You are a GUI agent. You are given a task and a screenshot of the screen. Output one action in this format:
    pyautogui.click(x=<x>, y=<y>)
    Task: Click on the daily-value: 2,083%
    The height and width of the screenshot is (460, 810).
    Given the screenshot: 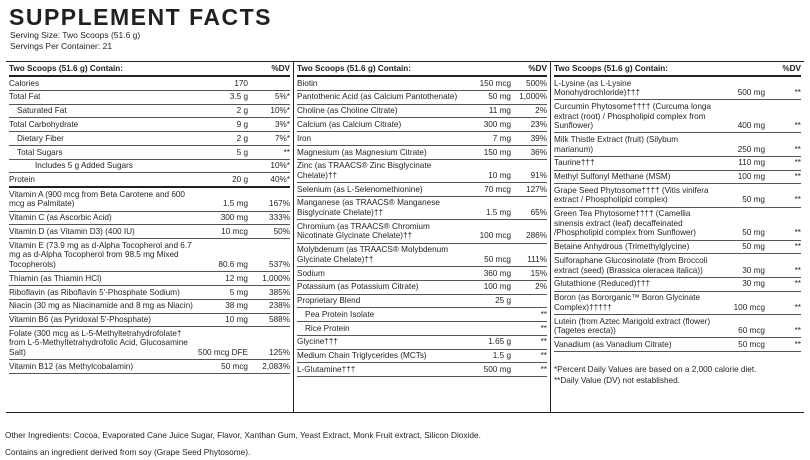 What is the action you would take?
    pyautogui.click(x=276, y=366)
    